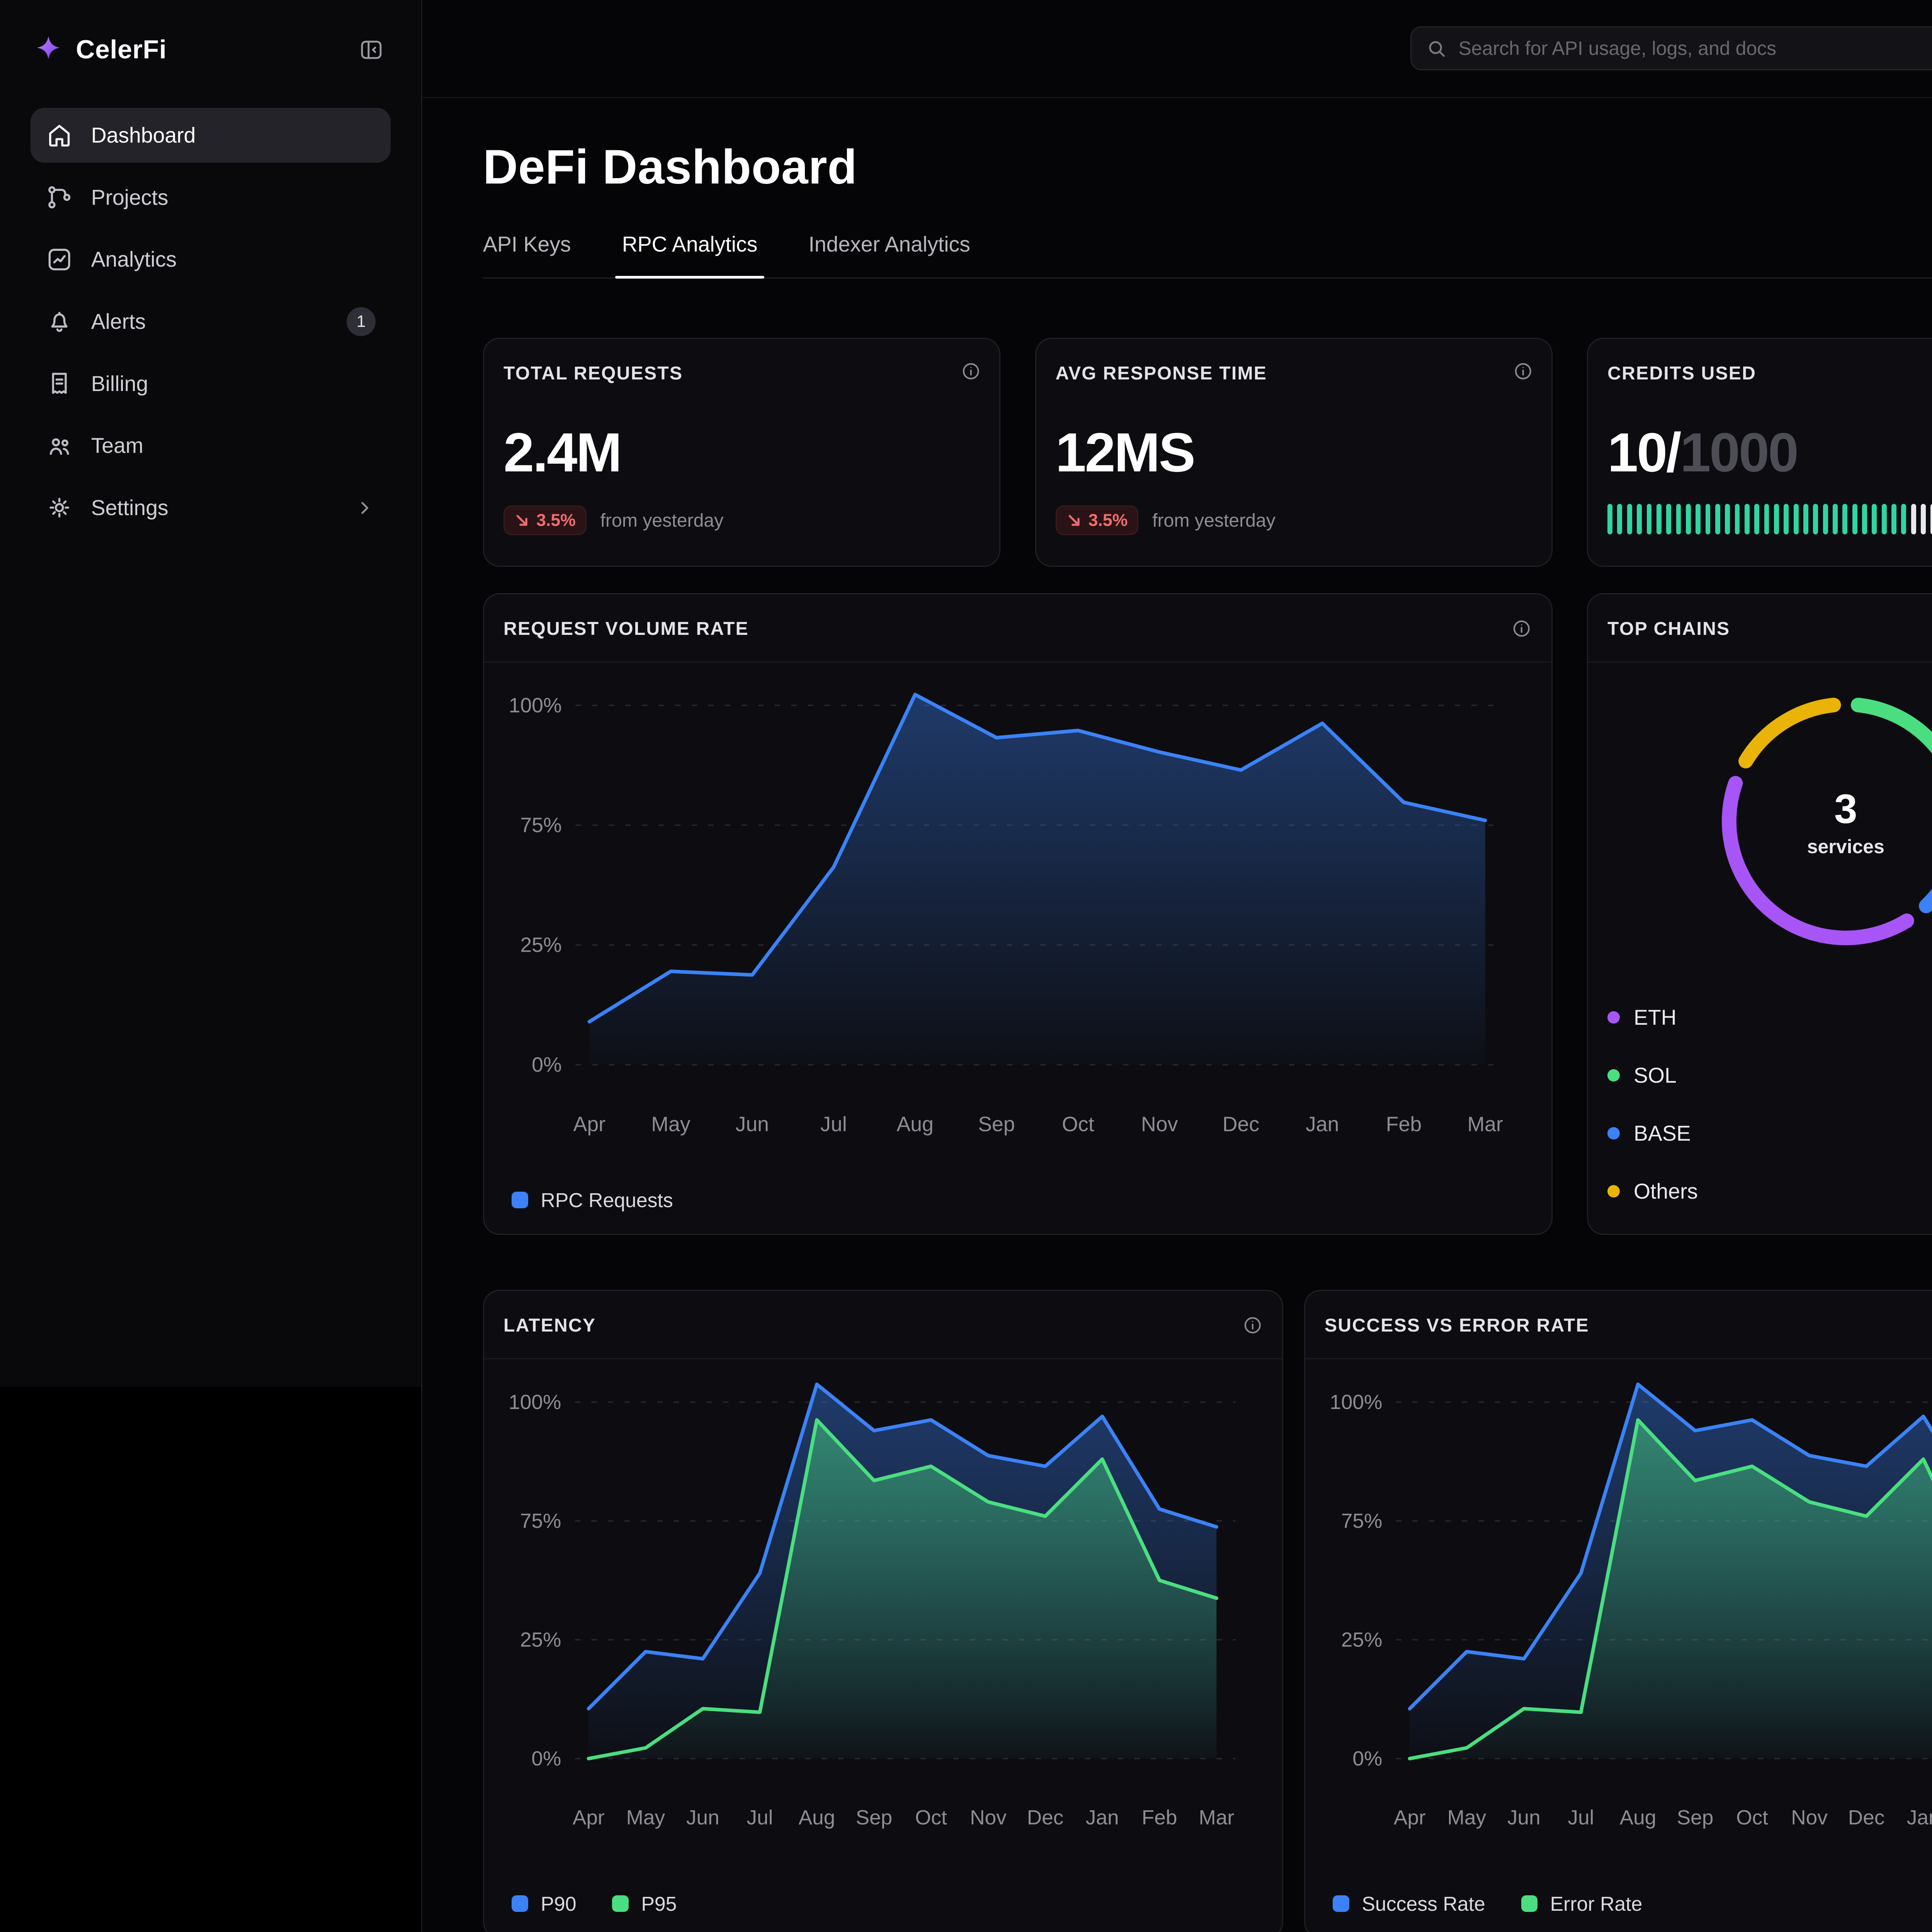  I want to click on sidebar-collapse-button, so click(372, 50).